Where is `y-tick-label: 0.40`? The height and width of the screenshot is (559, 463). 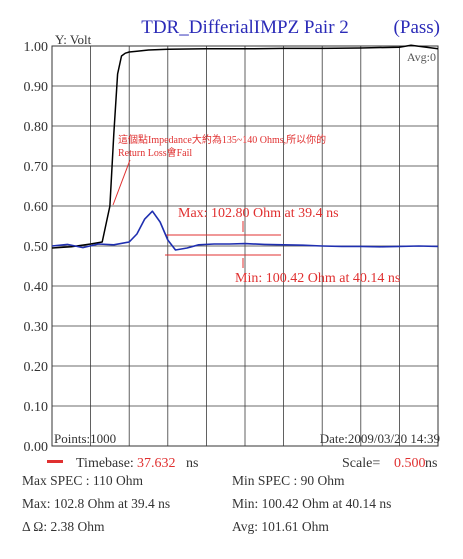 y-tick-label: 0.40 is located at coordinates (36, 287).